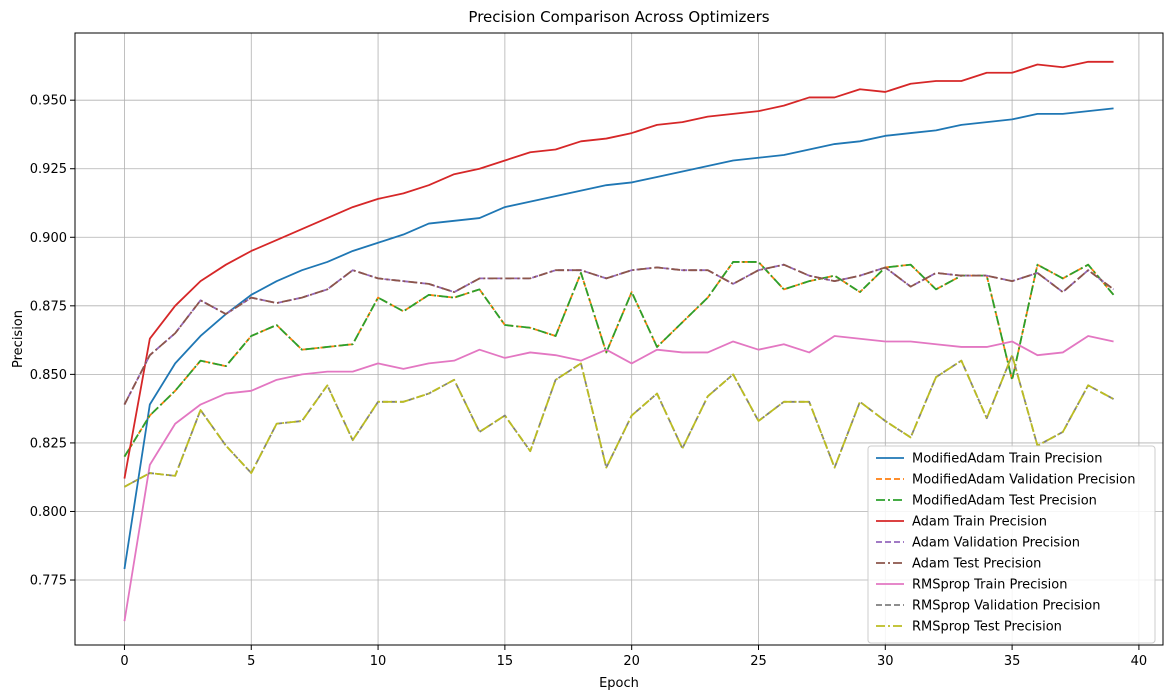  What do you see at coordinates (987, 627) in the screenshot?
I see `legend-label: RMSprop Test Precision` at bounding box center [987, 627].